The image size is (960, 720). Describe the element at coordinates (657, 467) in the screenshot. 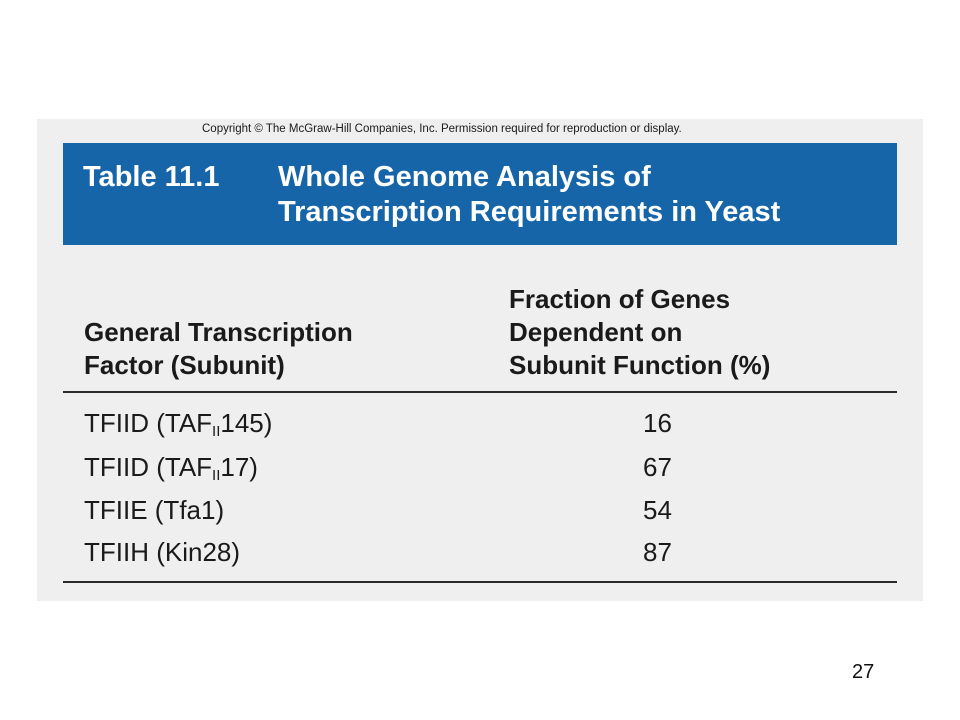

I see `row-value: 67` at that location.